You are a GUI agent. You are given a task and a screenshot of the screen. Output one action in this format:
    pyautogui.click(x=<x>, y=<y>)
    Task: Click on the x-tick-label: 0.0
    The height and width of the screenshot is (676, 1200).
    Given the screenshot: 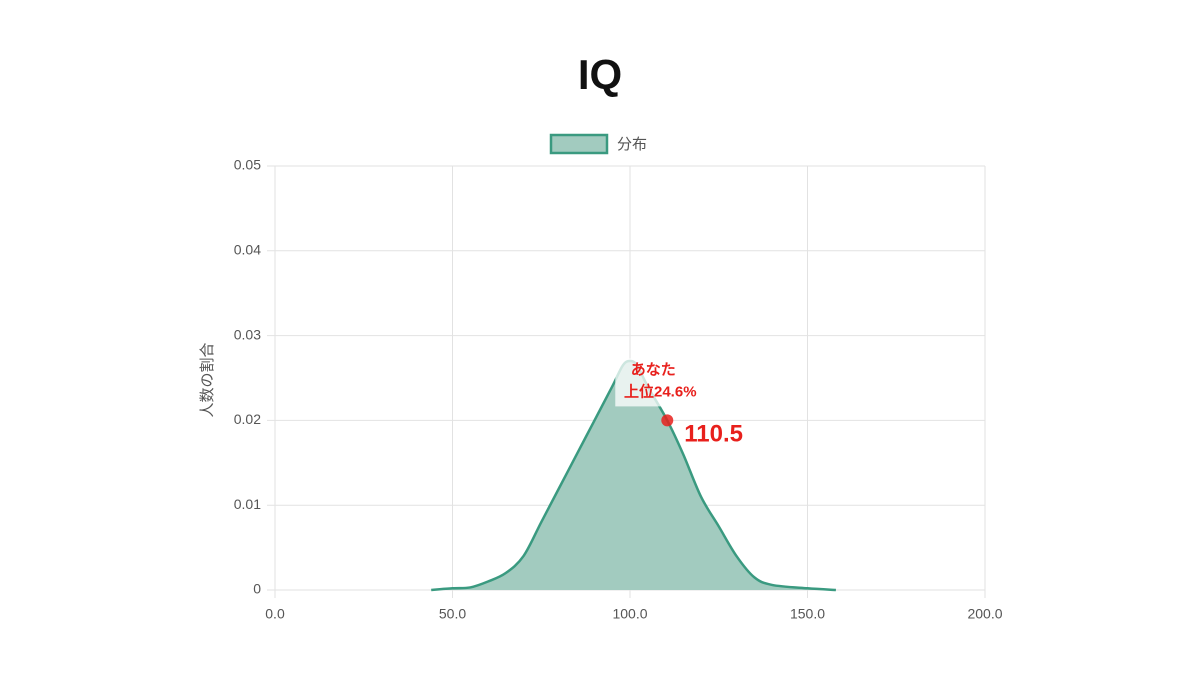 What is the action you would take?
    pyautogui.click(x=275, y=614)
    